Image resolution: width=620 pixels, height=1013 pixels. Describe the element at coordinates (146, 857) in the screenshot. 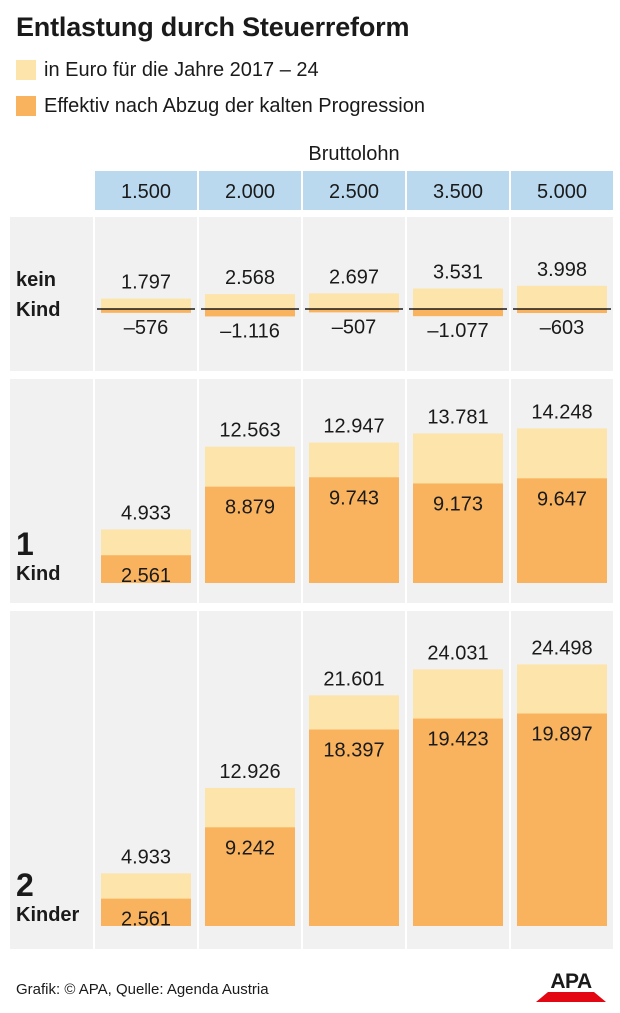

I see `value-label-gross-p2-0: 4.933` at that location.